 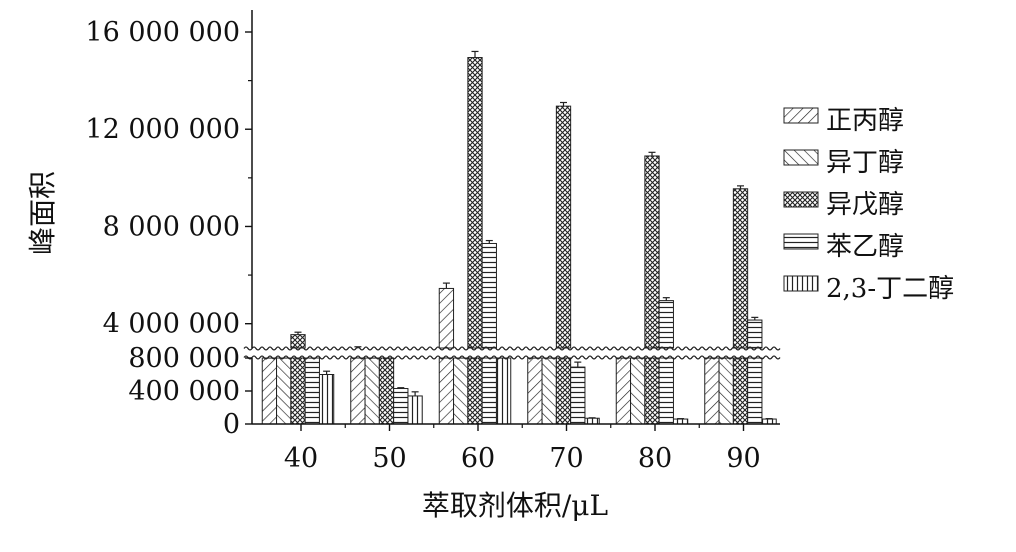 What do you see at coordinates (890, 289) in the screenshot?
I see `legend-label: 2,3-丁二醇` at bounding box center [890, 289].